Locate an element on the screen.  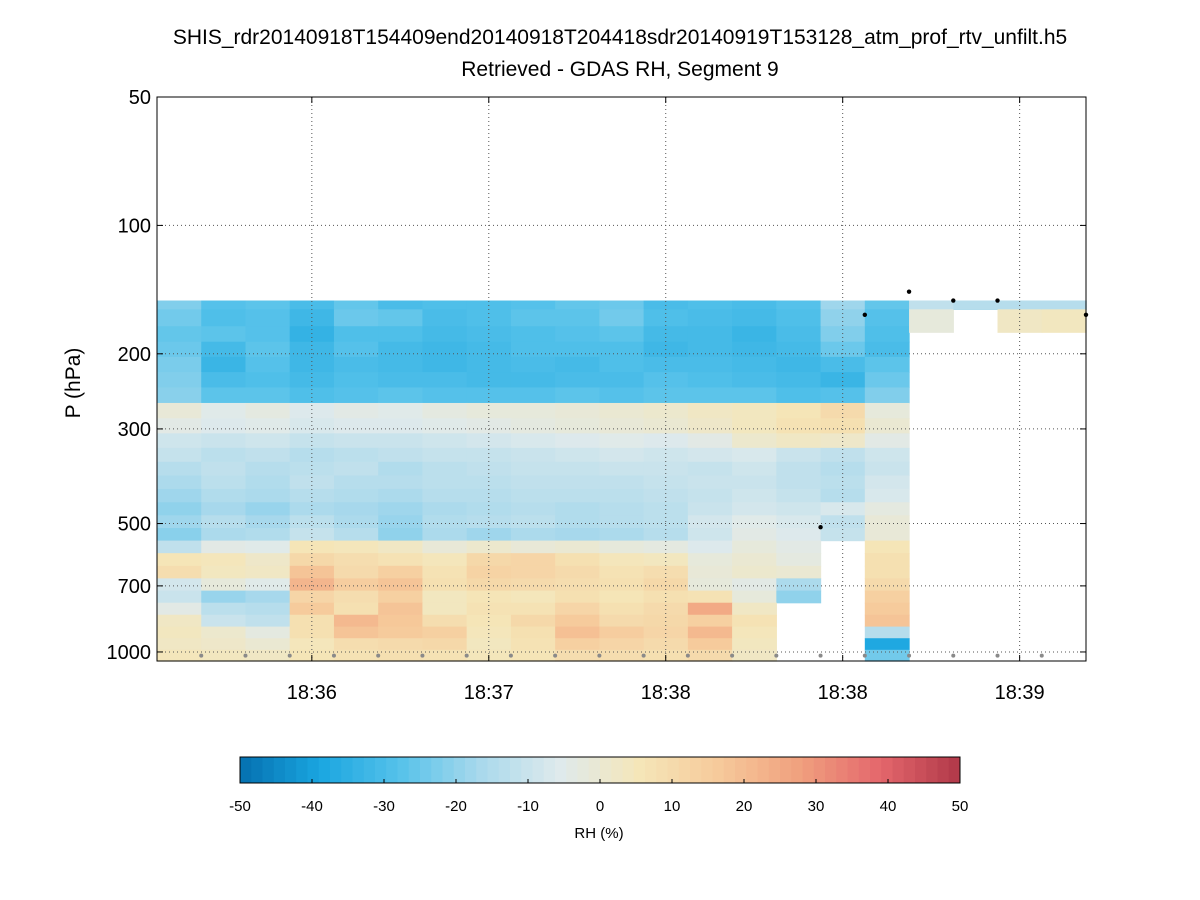
y-tick-label: 300 is located at coordinates (134, 430).